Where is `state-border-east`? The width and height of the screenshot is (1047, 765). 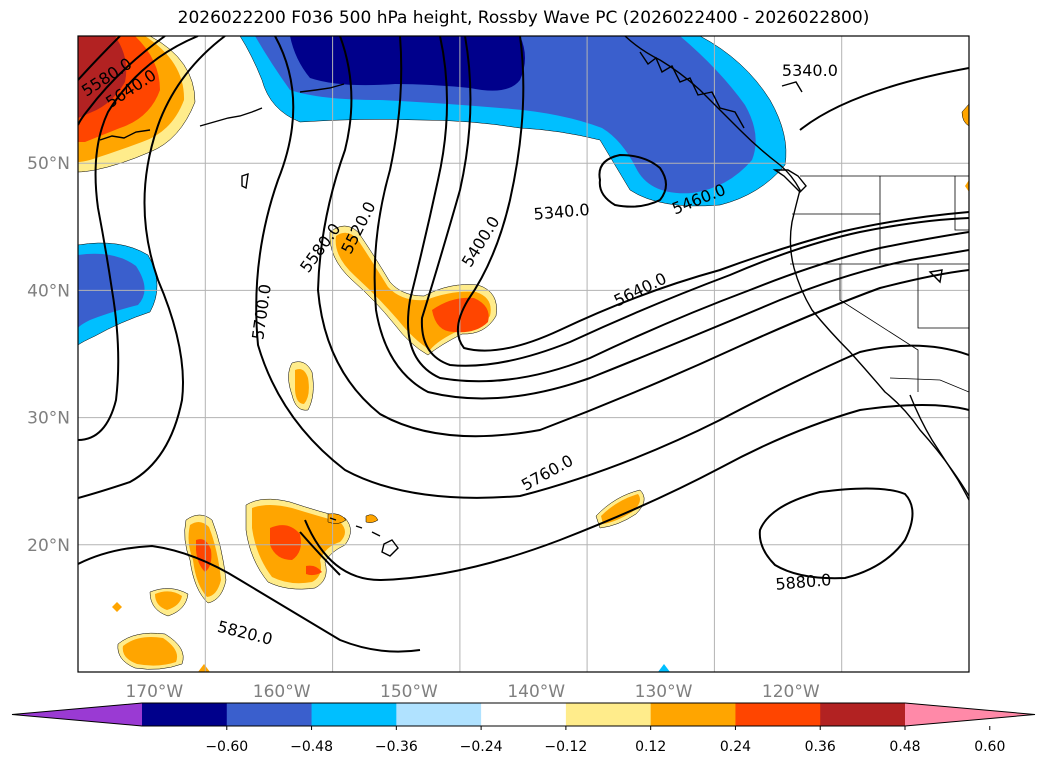
state-border-east is located at coordinates (961, 203).